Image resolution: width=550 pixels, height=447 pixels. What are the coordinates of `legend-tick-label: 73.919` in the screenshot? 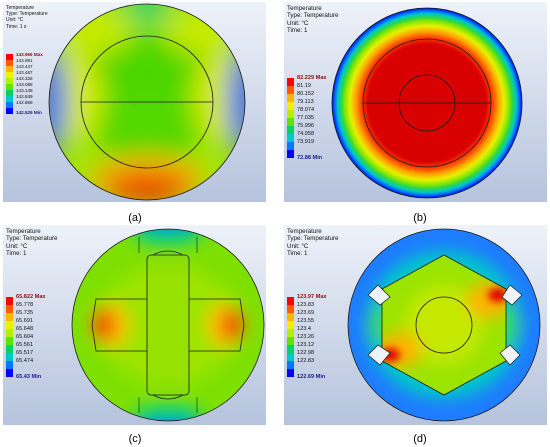 It's located at (306, 142).